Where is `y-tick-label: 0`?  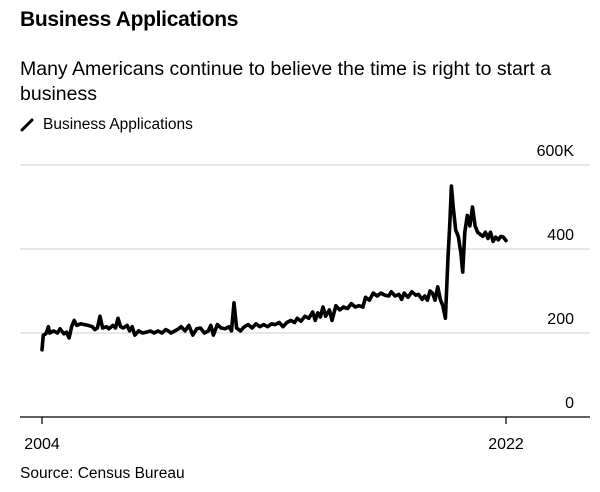
y-tick-label: 0 is located at coordinates (569, 403).